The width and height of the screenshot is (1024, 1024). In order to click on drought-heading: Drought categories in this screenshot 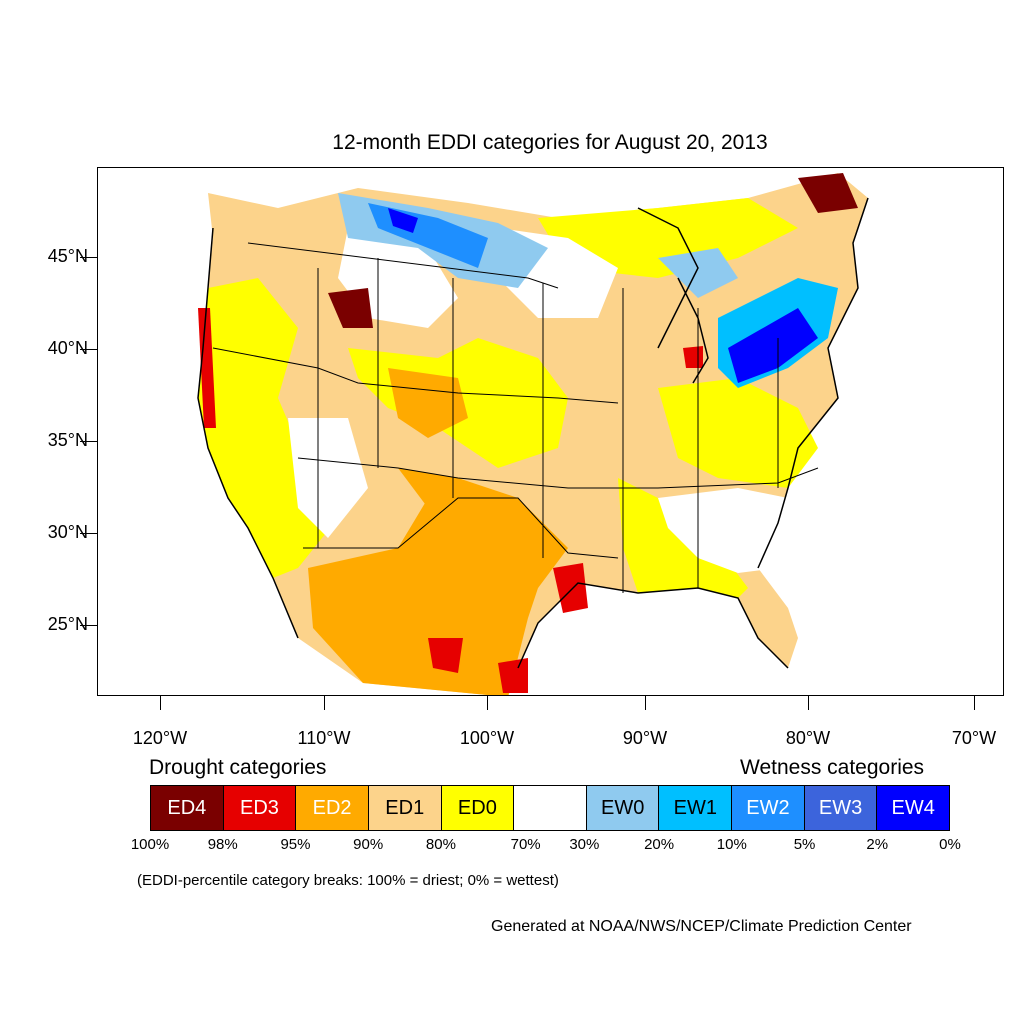, I will do `click(238, 767)`.